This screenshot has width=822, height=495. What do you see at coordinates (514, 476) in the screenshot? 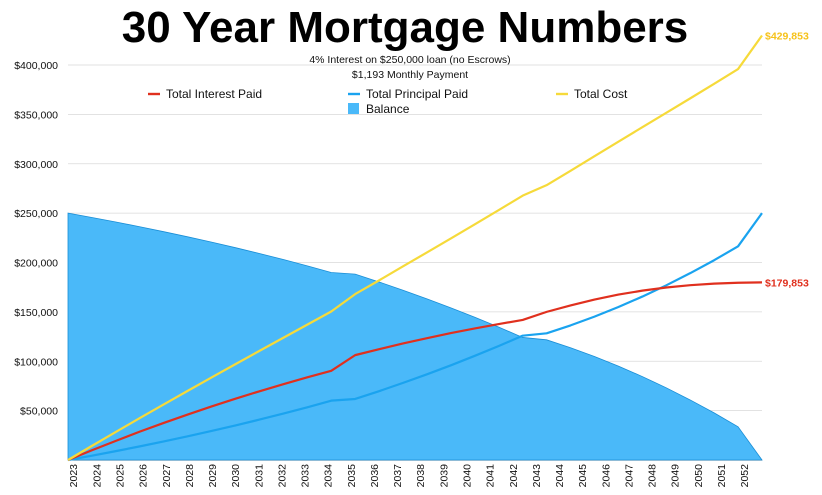
I see `x-tick-label: 2042` at bounding box center [514, 476].